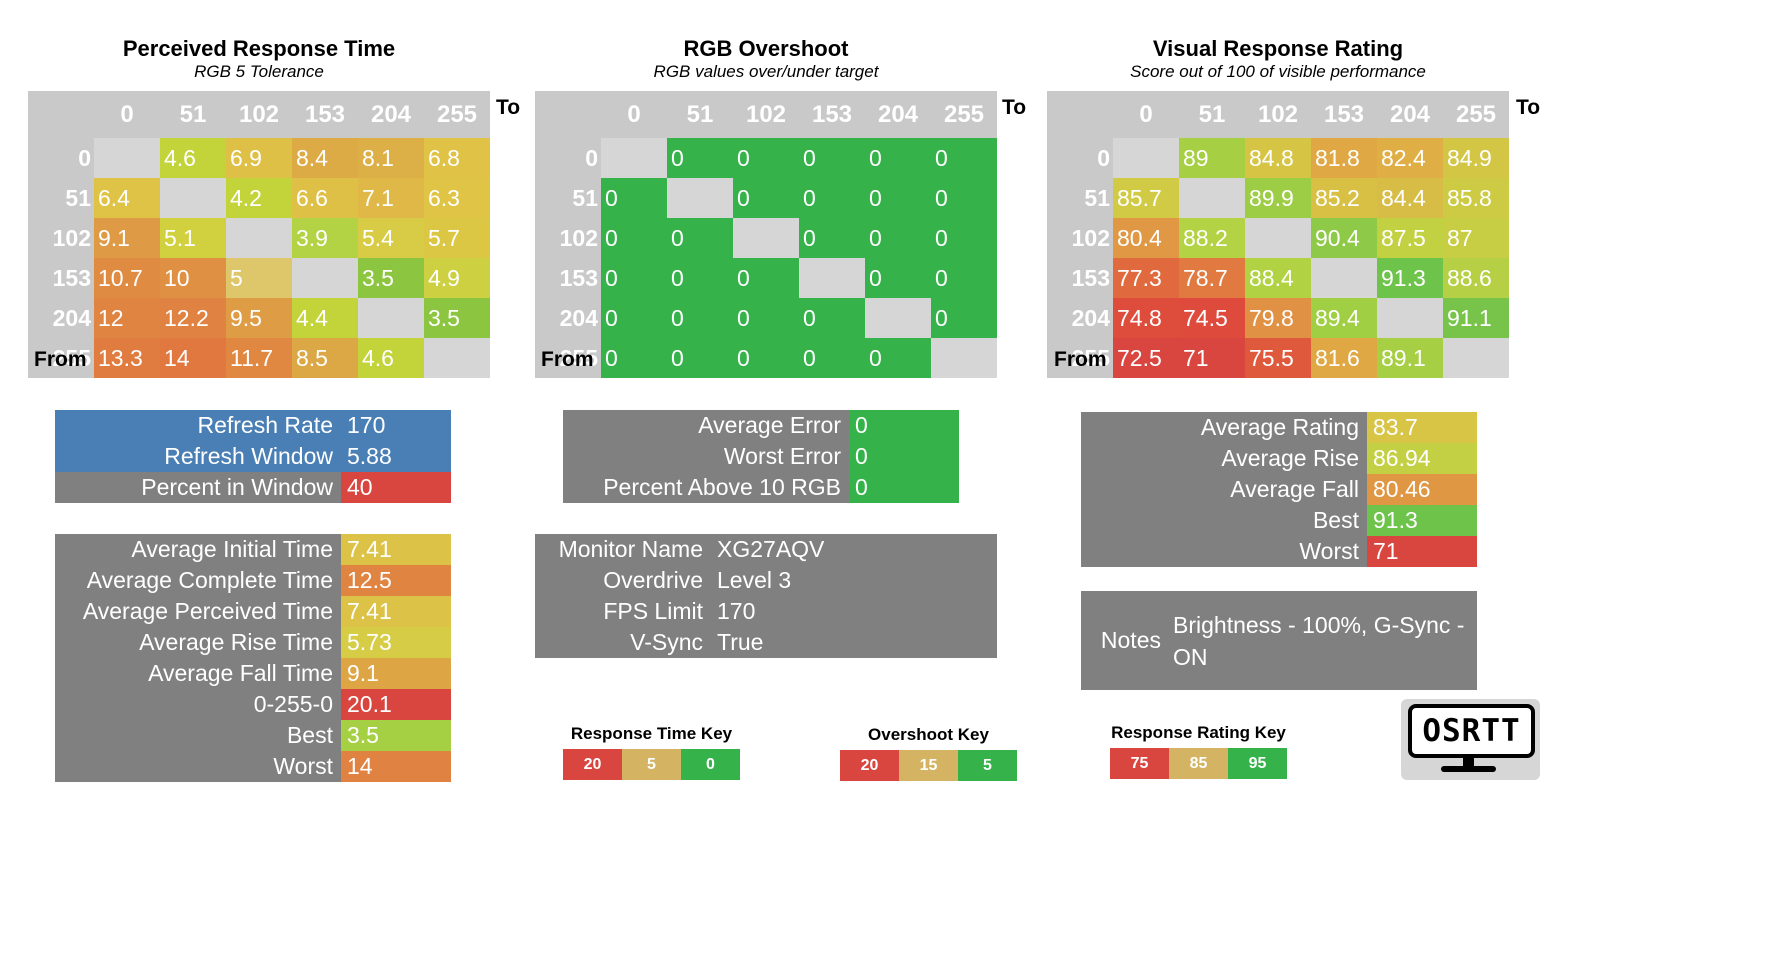 The width and height of the screenshot is (1784, 962). I want to click on key-swatches: 20 15 5, so click(928, 765).